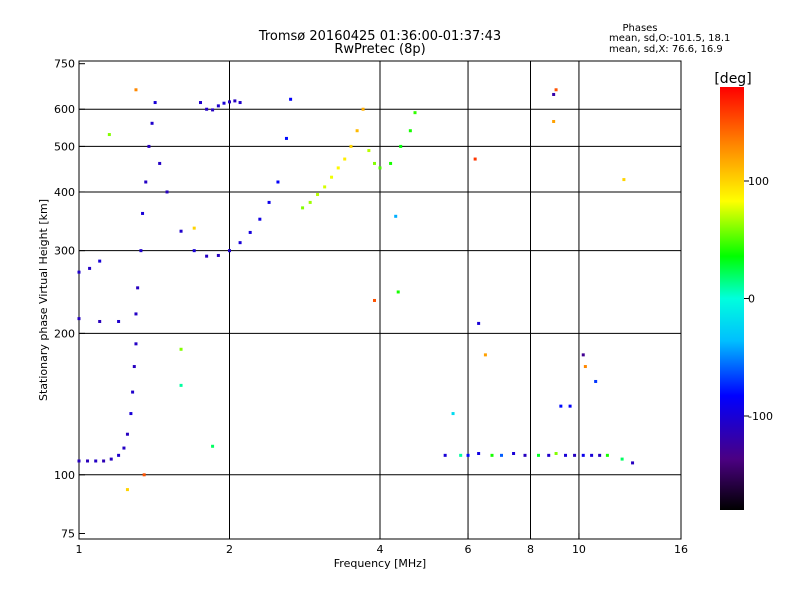 The width and height of the screenshot is (800, 600). Describe the element at coordinates (681, 549) in the screenshot. I see `x-tick-label: 16` at that location.